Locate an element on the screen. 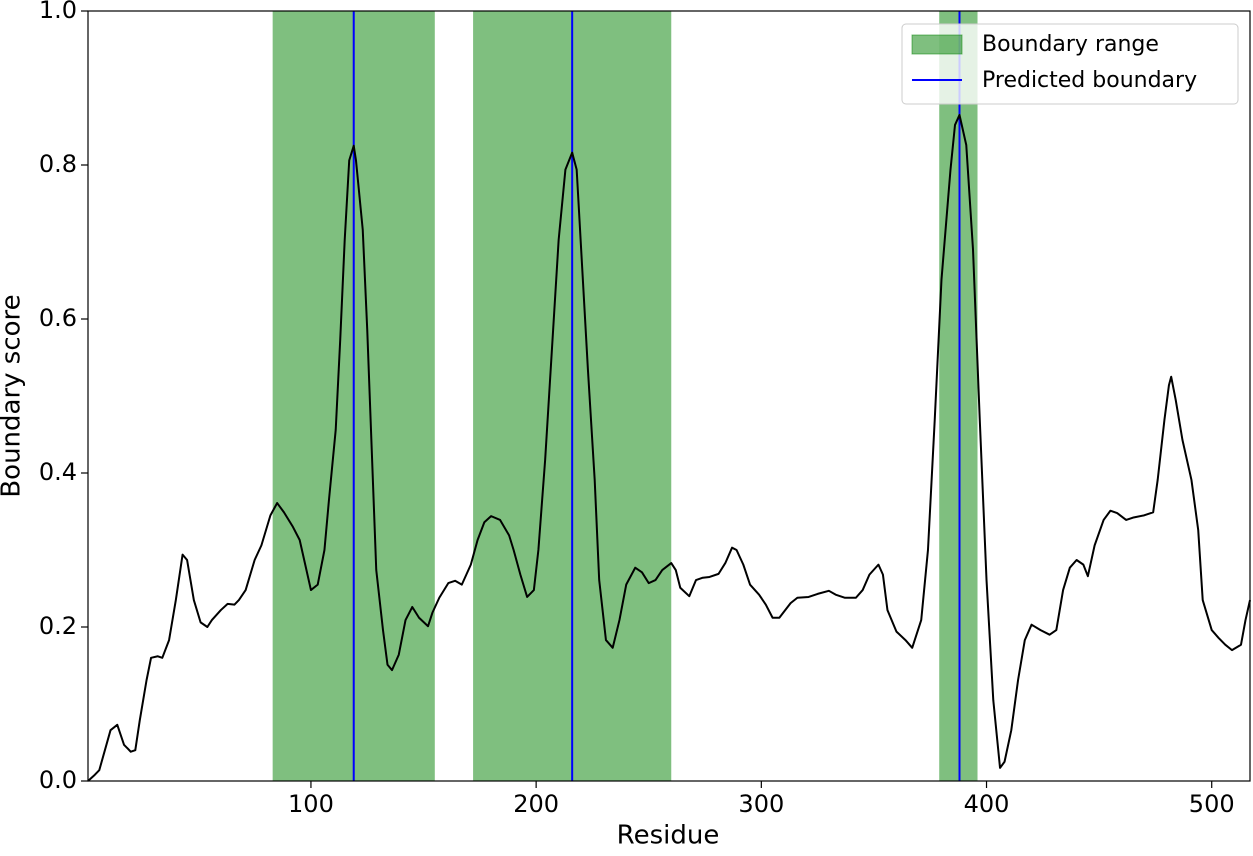 The height and width of the screenshot is (856, 1253). x-tick-label: 500 is located at coordinates (1212, 804).